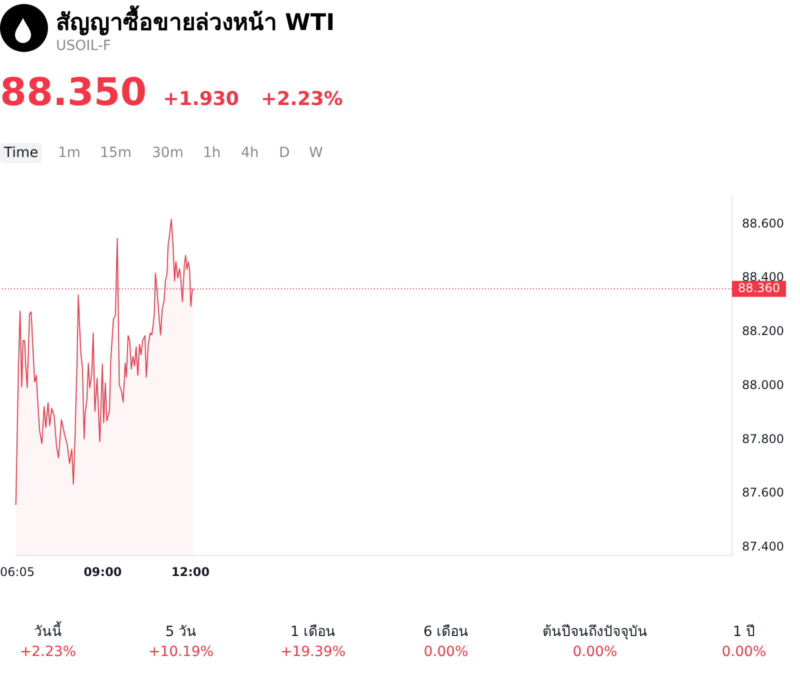  What do you see at coordinates (313, 652) in the screenshot?
I see `text: +19.39%` at bounding box center [313, 652].